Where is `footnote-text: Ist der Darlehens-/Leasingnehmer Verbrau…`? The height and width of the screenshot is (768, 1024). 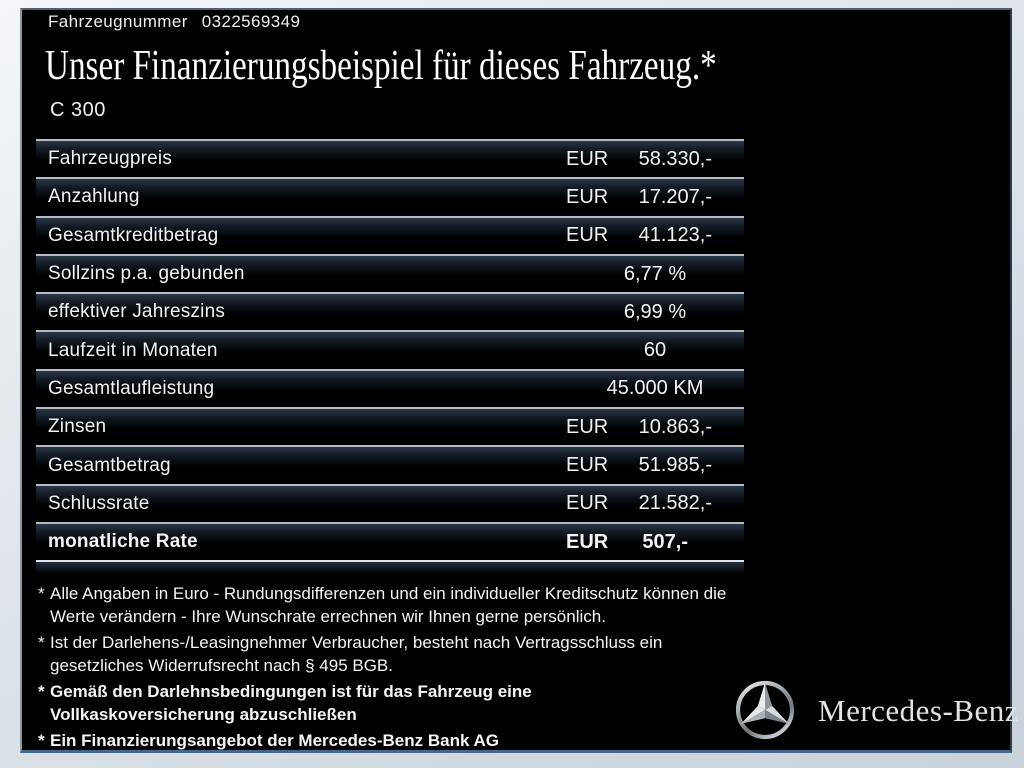
footnote-text: Ist der Darlehens-/Leasingnehmer Verbrau… is located at coordinates (356, 654).